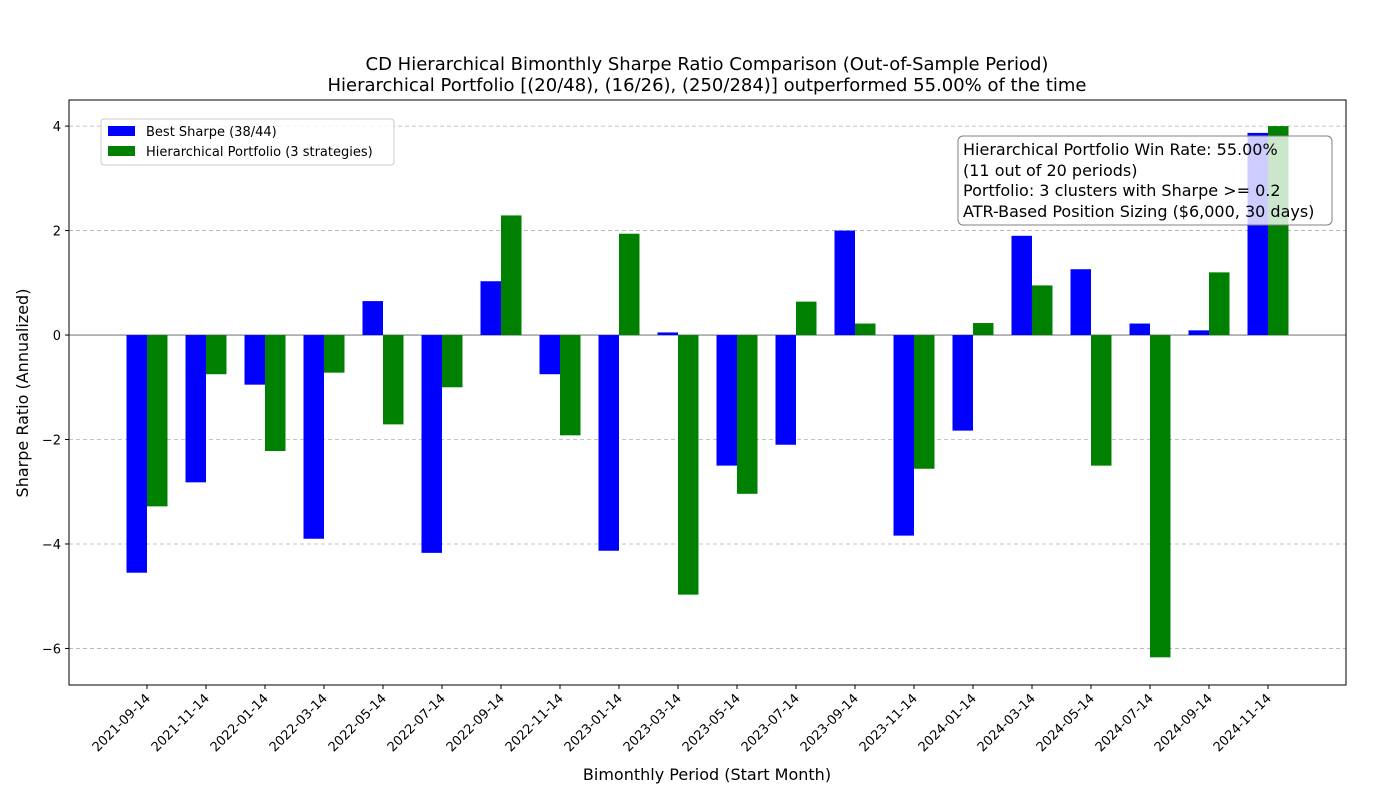  I want to click on x-tick-label: 2023-03-14, so click(653, 723).